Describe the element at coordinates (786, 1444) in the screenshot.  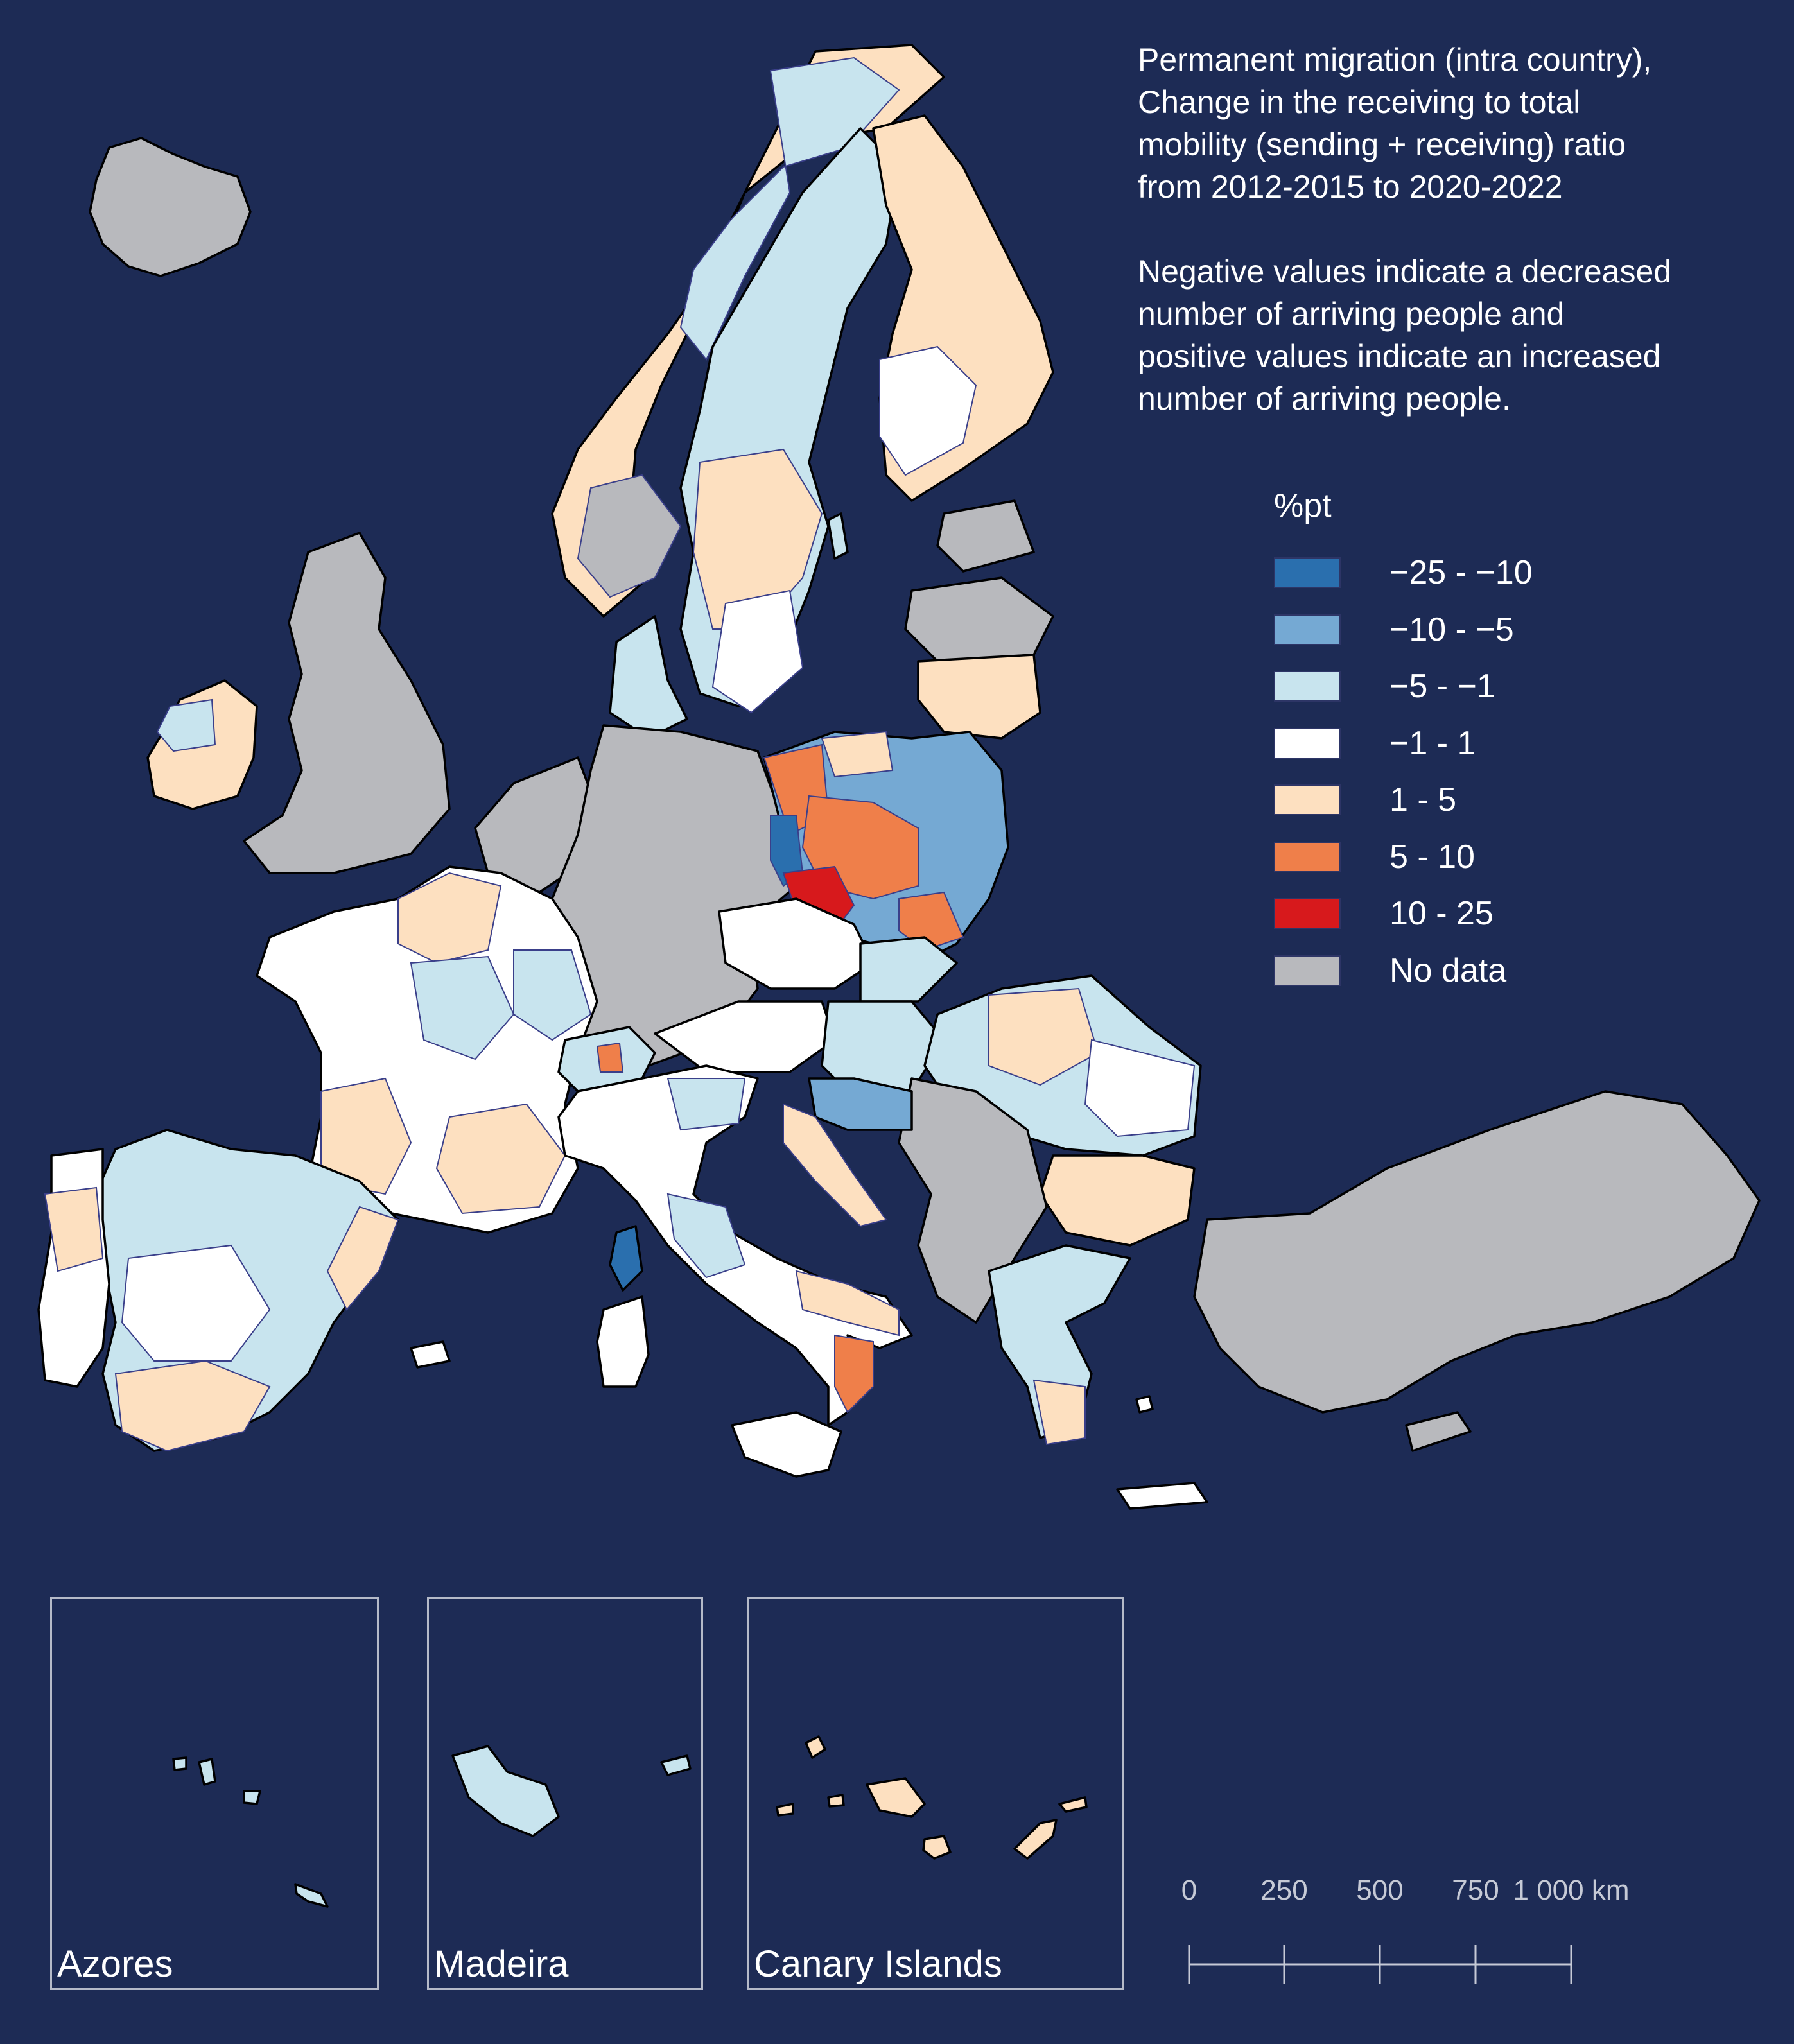
I see `sicily` at that location.